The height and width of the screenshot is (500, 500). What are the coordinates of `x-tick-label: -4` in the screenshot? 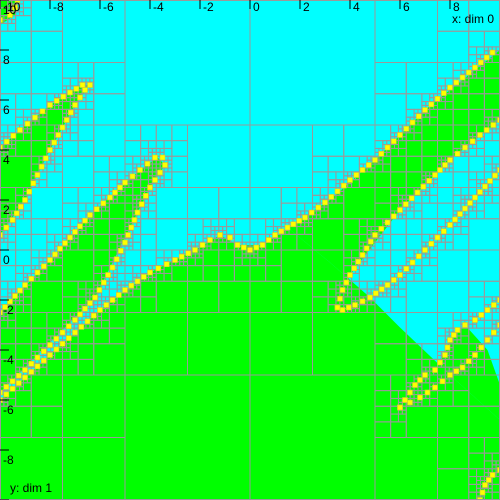 It's located at (158, 7).